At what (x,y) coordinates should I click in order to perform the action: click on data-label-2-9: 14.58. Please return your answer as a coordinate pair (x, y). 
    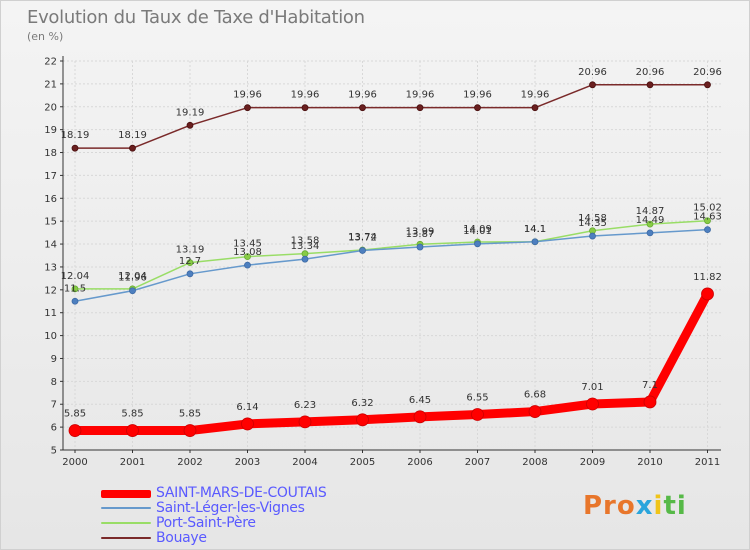
    Looking at the image, I should click on (592, 218).